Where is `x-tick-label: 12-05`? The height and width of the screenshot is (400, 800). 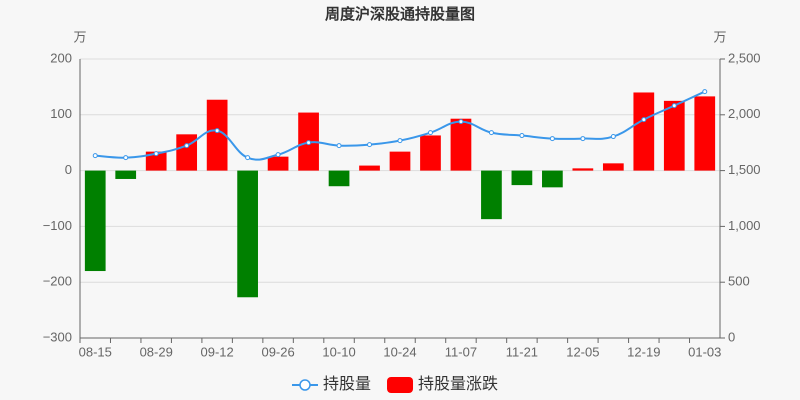 x-tick-label: 12-05 is located at coordinates (582, 351).